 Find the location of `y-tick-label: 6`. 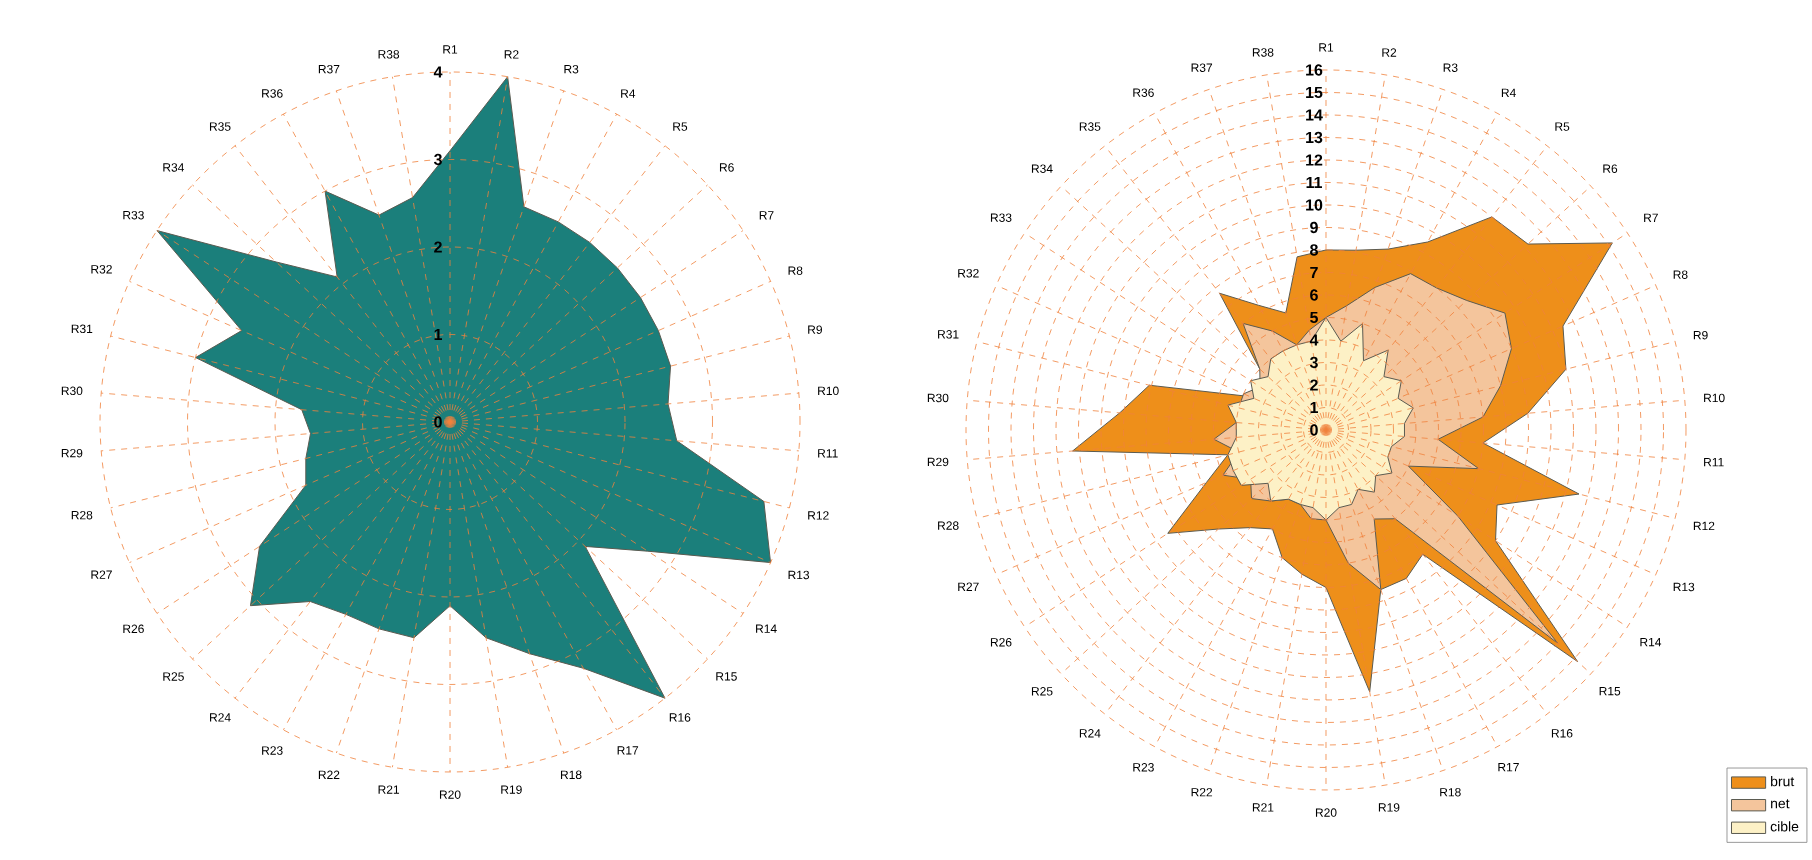

y-tick-label: 6 is located at coordinates (1314, 295).